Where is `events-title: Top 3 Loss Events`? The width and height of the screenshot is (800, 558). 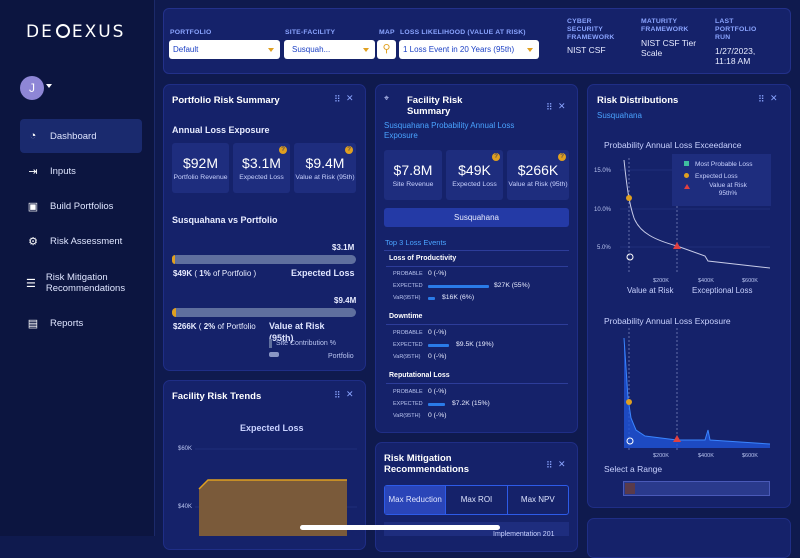
events-title: Top 3 Loss Events is located at coordinates (416, 242).